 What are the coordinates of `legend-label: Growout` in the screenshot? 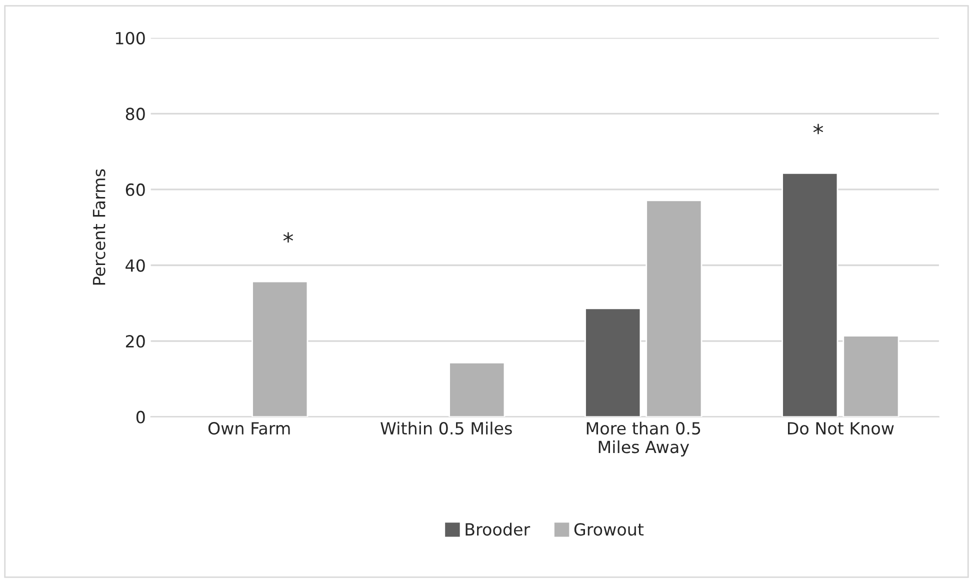 It's located at (609, 529).